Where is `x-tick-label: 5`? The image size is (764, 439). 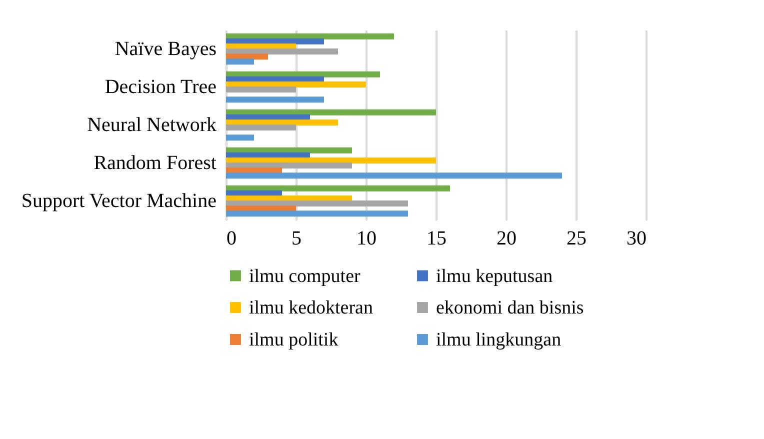 x-tick-label: 5 is located at coordinates (297, 239).